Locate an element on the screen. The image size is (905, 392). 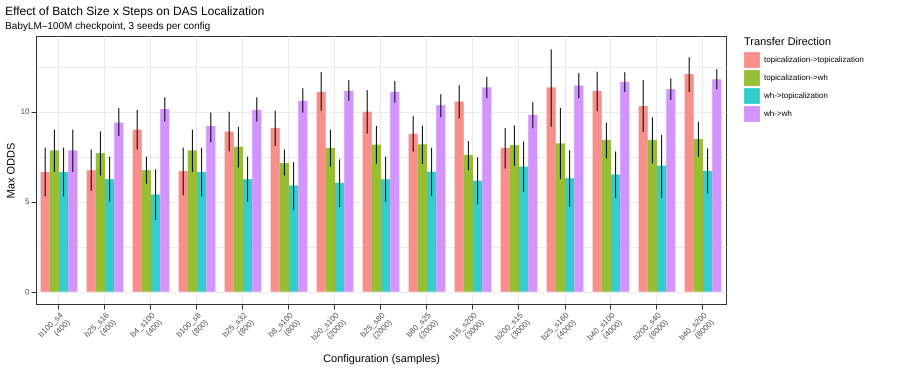
legend-label: topicalization->topicalization is located at coordinates (814, 59).